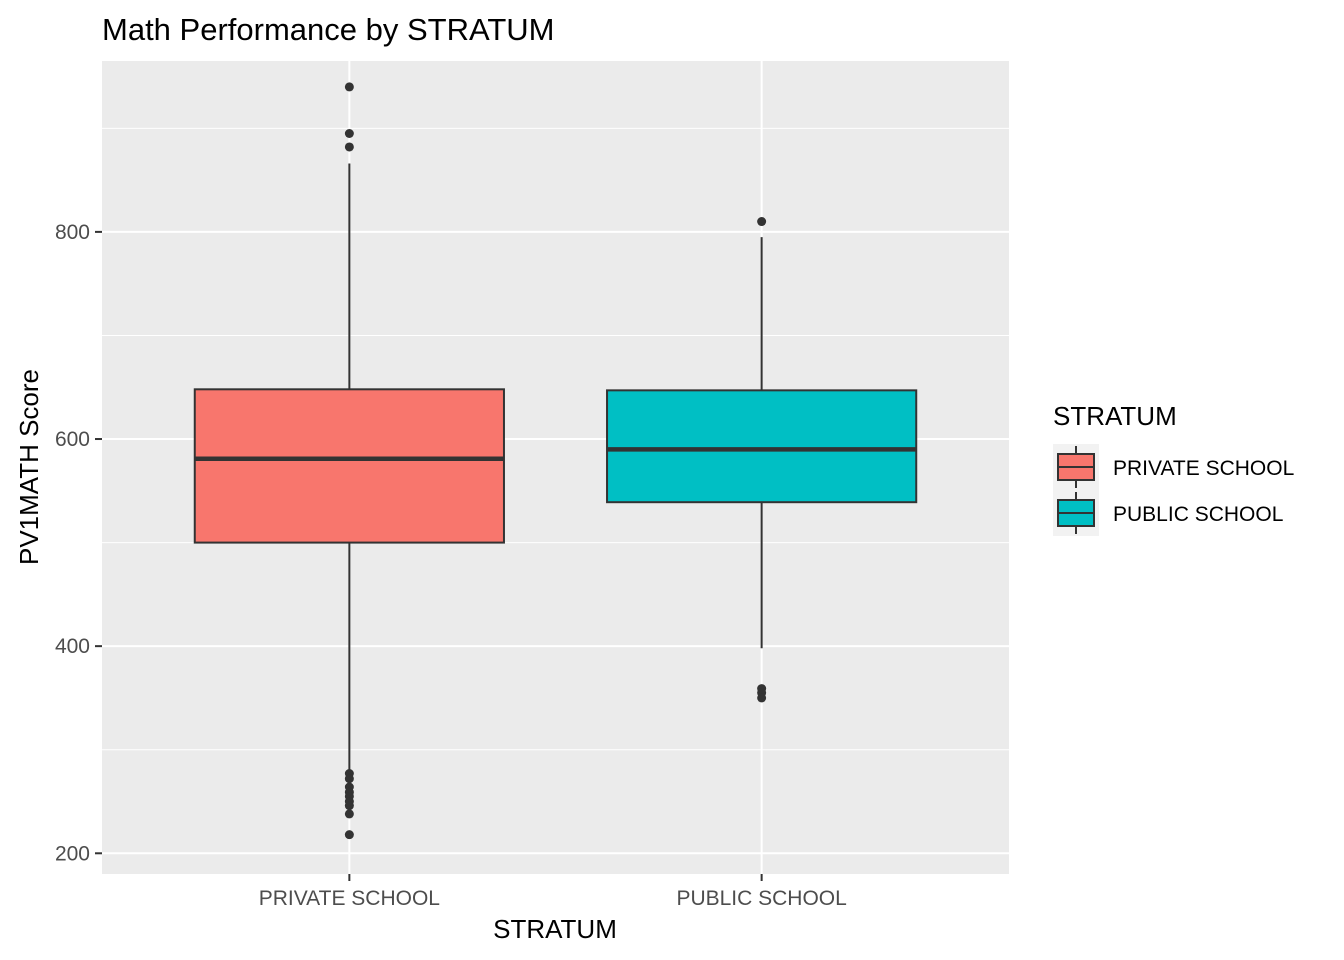 The width and height of the screenshot is (1344, 960). What do you see at coordinates (553, 892) in the screenshot?
I see `x-axis: PRIVATE SCHOOL PUBLIC SCHOOL` at bounding box center [553, 892].